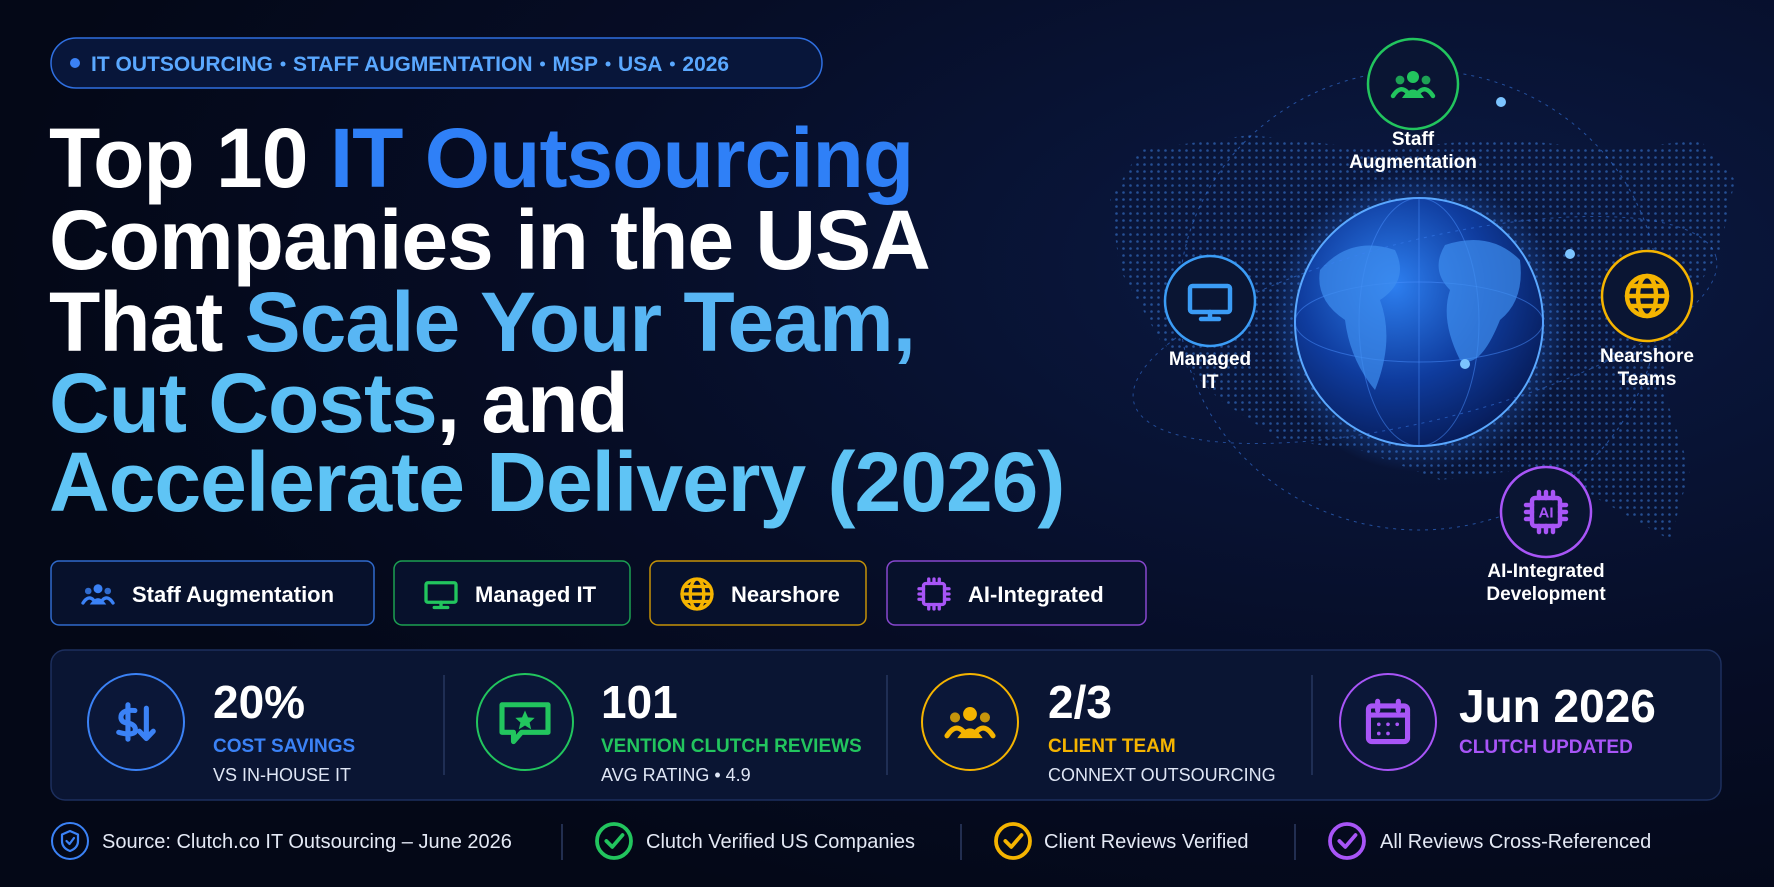 Image resolution: width=1774 pixels, height=887 pixels. What do you see at coordinates (1647, 379) in the screenshot?
I see `node-label: Teams` at bounding box center [1647, 379].